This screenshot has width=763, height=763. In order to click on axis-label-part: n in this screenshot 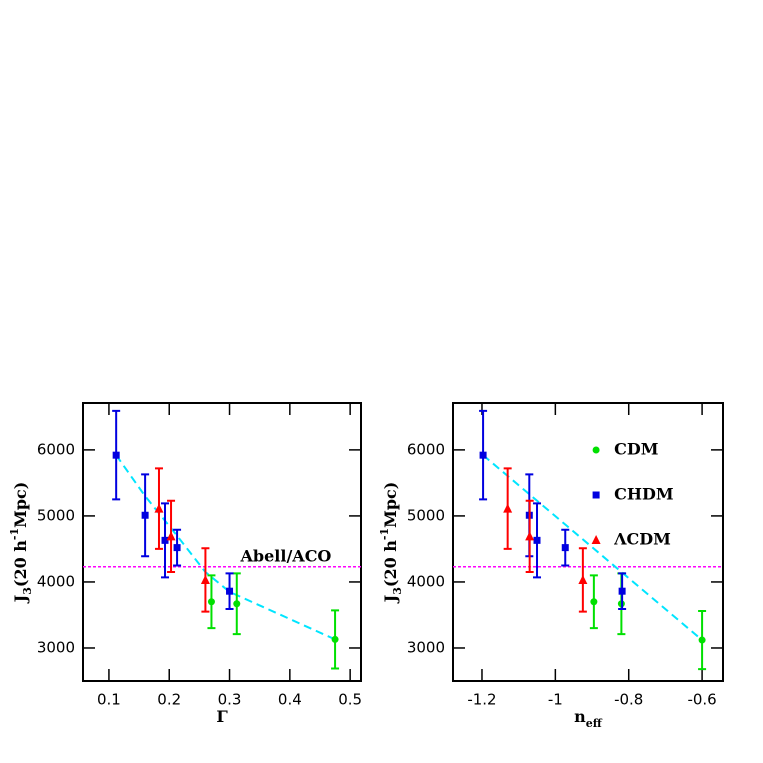, I will do `click(580, 716)`.